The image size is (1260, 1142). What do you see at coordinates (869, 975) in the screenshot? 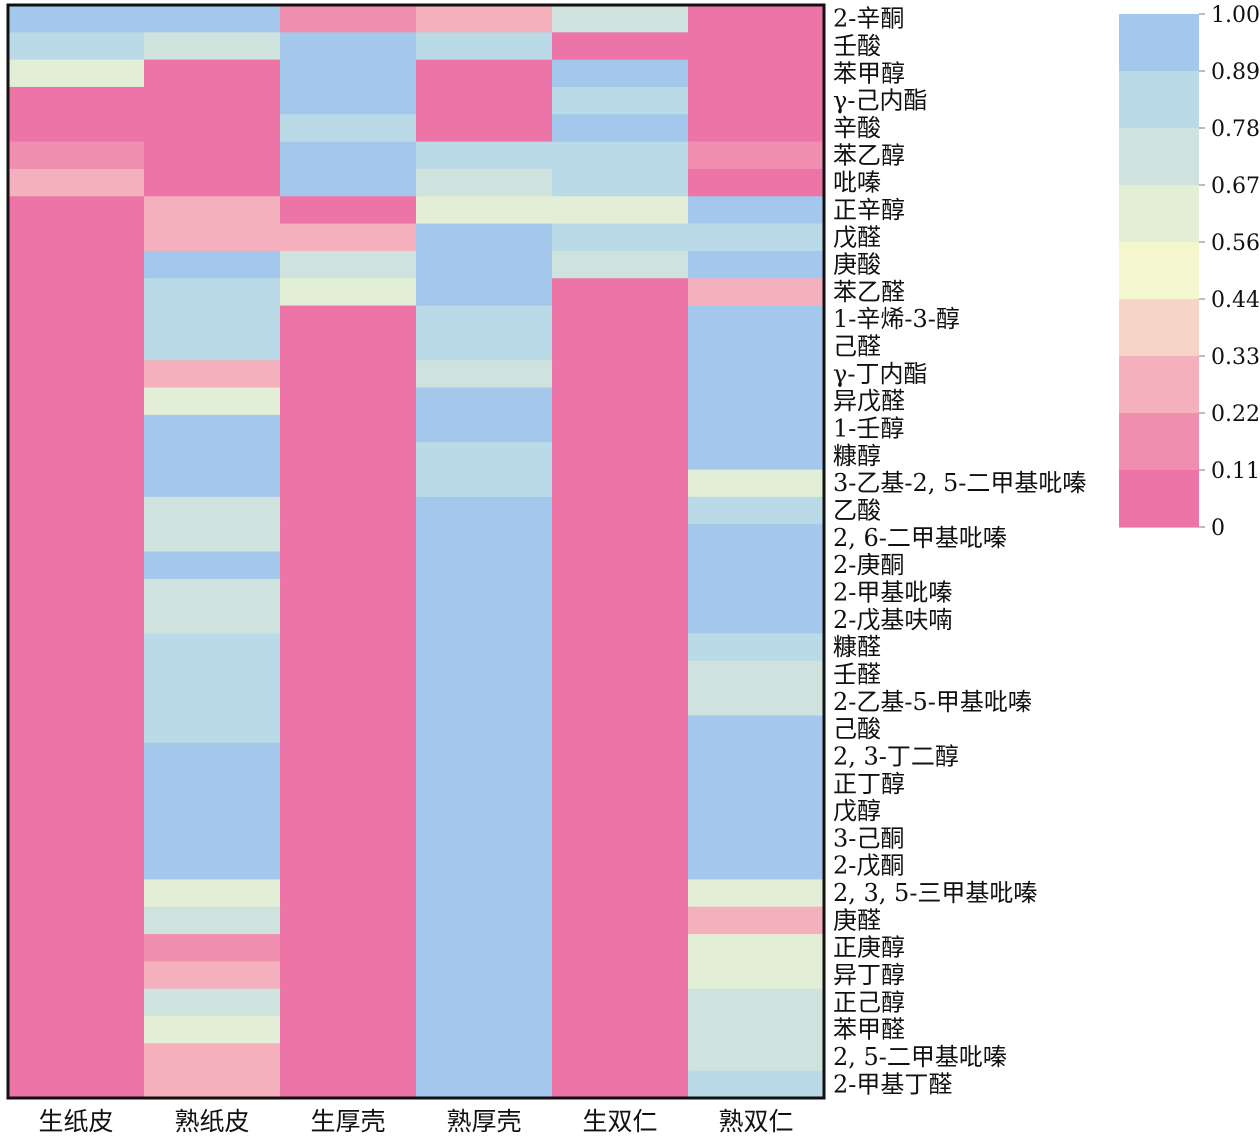
I see `row-label: 异丁醇` at bounding box center [869, 975].